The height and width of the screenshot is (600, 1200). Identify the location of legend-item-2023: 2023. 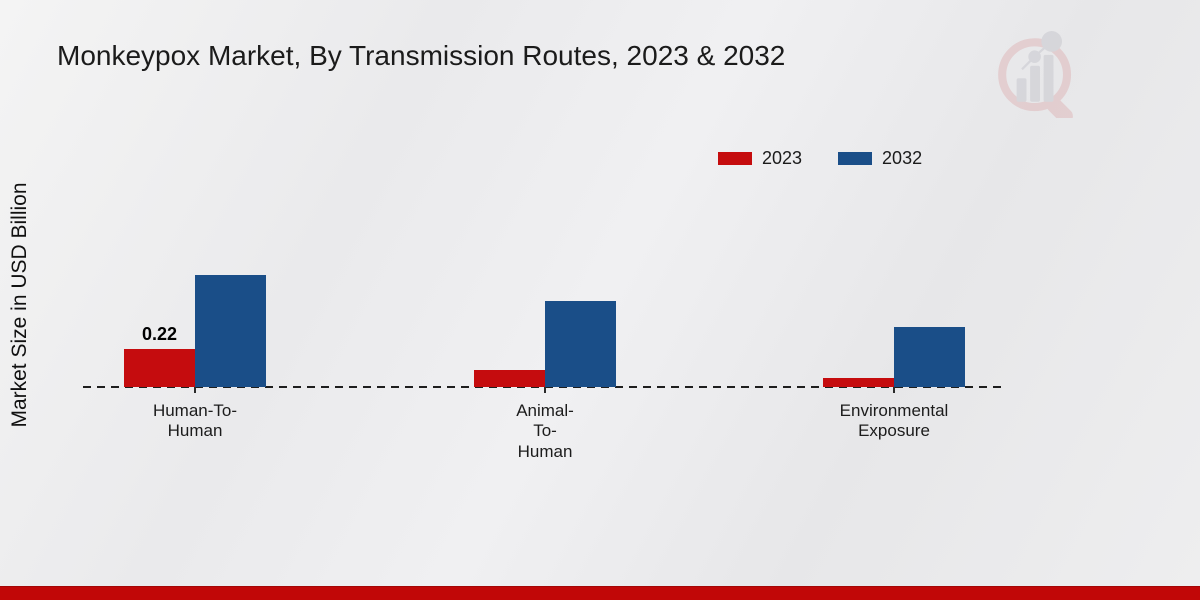
(760, 158).